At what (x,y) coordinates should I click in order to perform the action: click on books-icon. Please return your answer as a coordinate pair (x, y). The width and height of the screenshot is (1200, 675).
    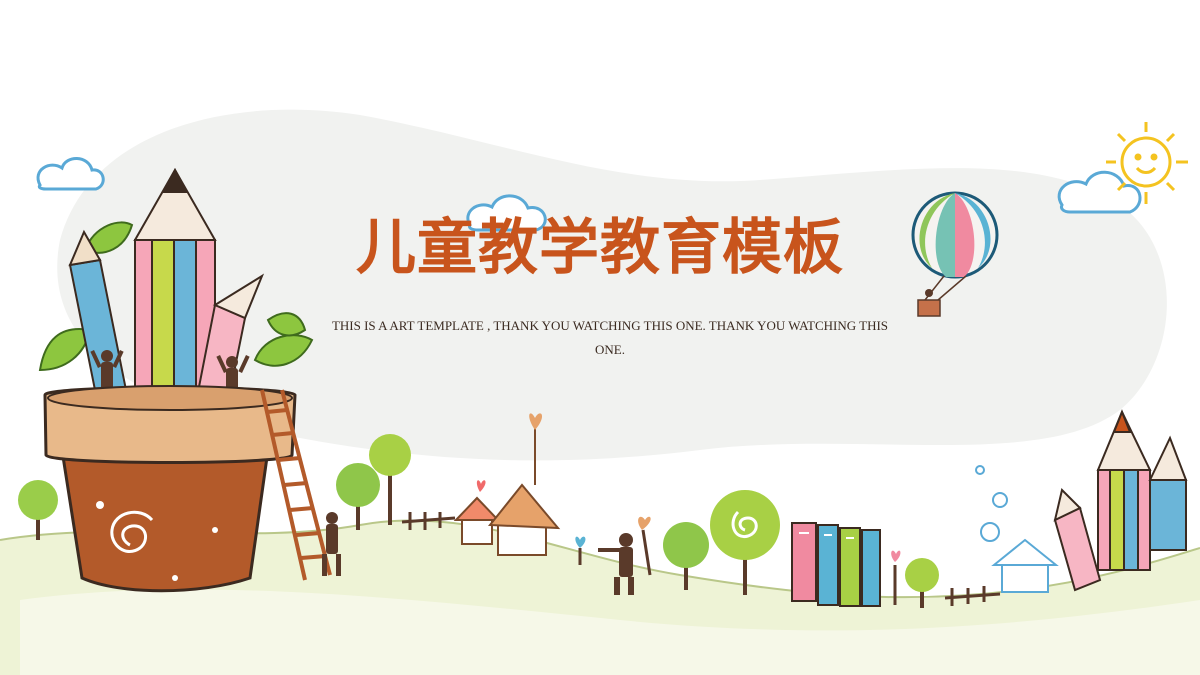
    Looking at the image, I should click on (836, 564).